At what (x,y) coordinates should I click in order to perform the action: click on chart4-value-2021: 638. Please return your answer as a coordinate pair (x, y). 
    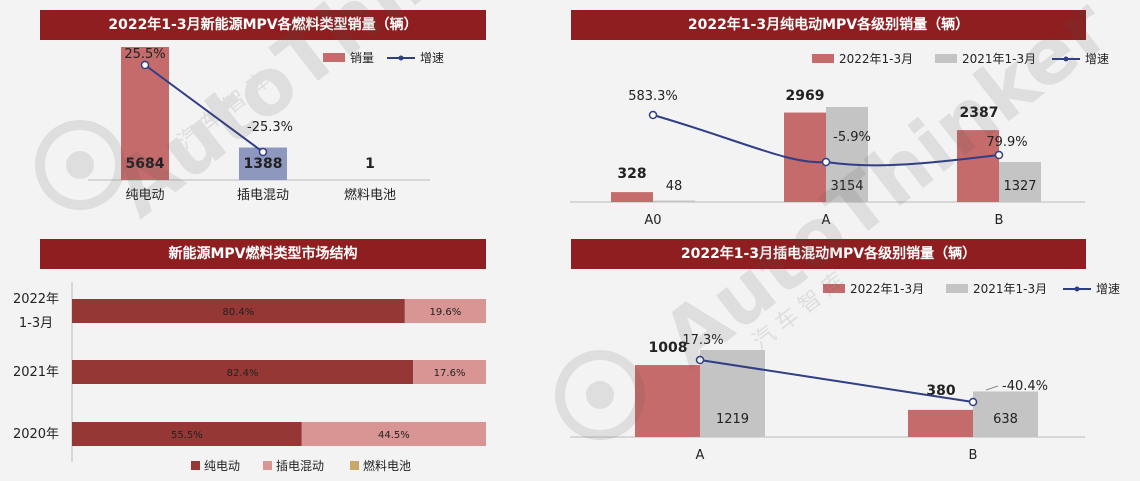
    Looking at the image, I should click on (1005, 419).